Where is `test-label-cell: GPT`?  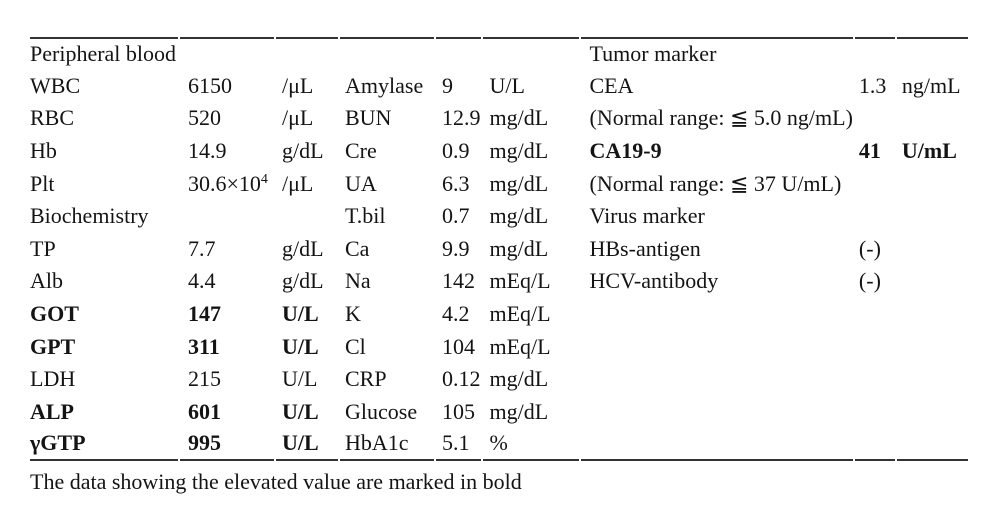
test-label-cell: GPT is located at coordinates (53, 346).